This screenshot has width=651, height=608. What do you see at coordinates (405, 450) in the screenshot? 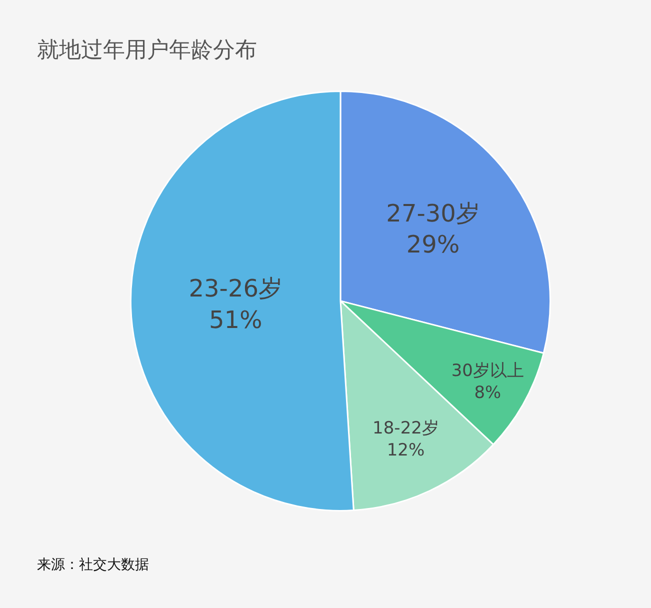
I see `data-label: 12%` at bounding box center [405, 450].